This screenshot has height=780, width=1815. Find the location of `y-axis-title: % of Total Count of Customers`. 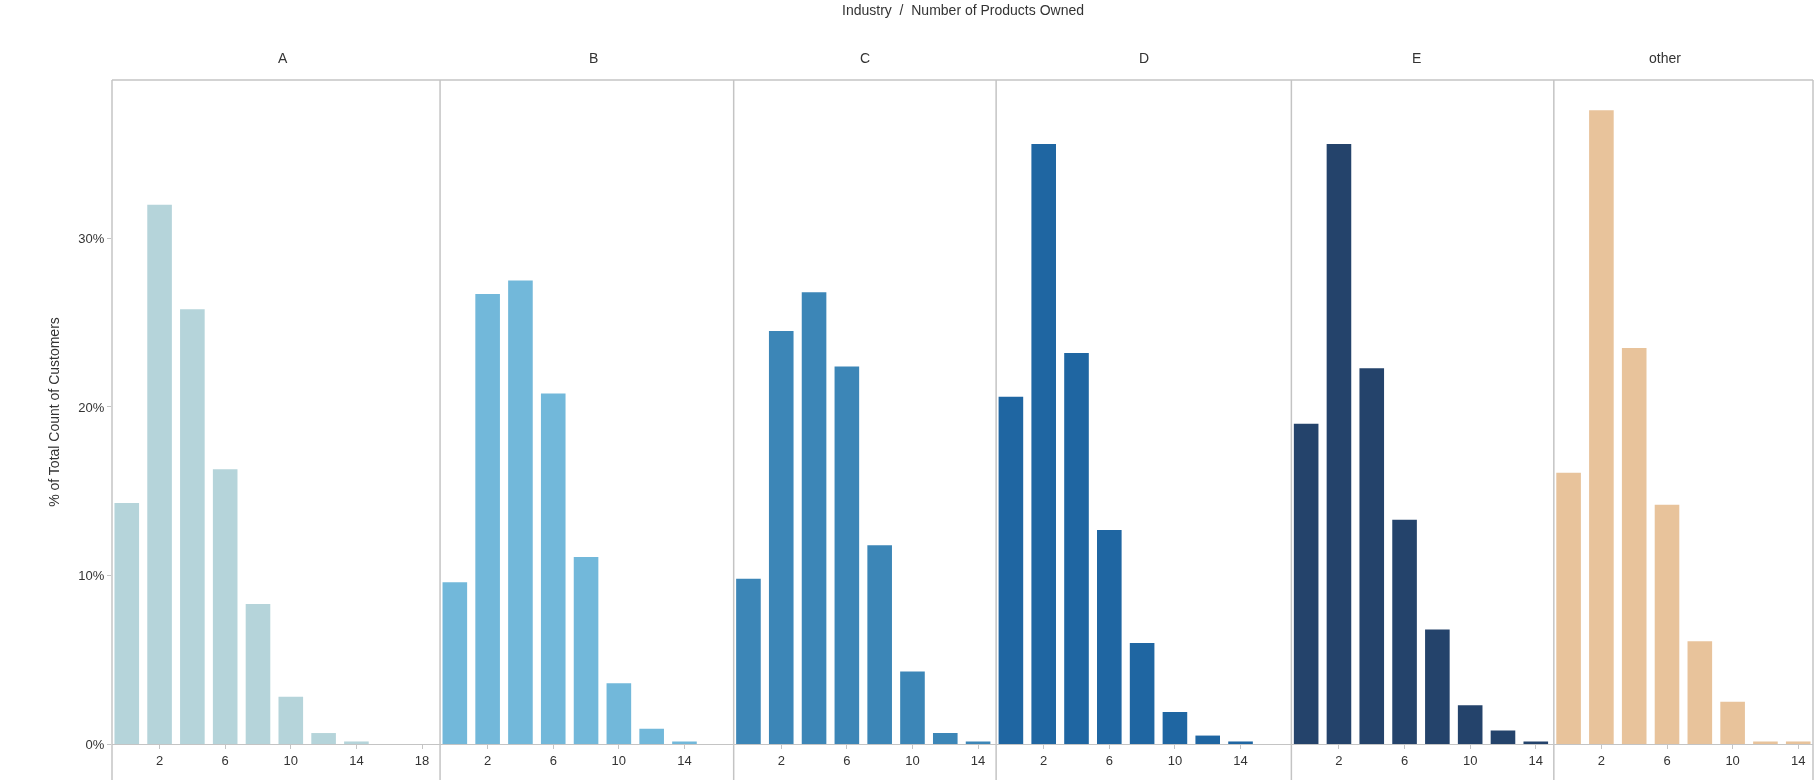

y-axis-title: % of Total Count of Customers is located at coordinates (53, 412).